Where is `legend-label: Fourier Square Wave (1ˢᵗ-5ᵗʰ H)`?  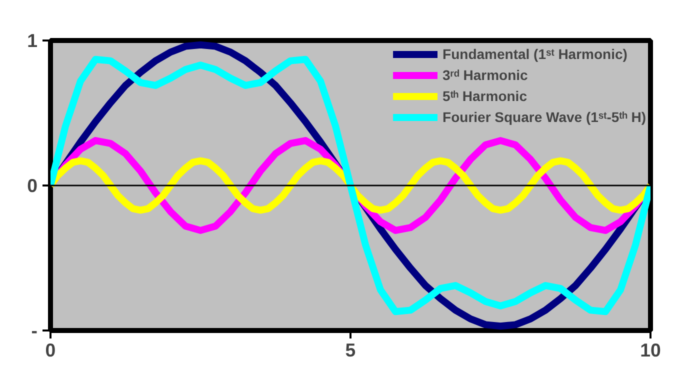 legend-label: Fourier Square Wave (1ˢᵗ-5ᵗʰ H) is located at coordinates (544, 117).